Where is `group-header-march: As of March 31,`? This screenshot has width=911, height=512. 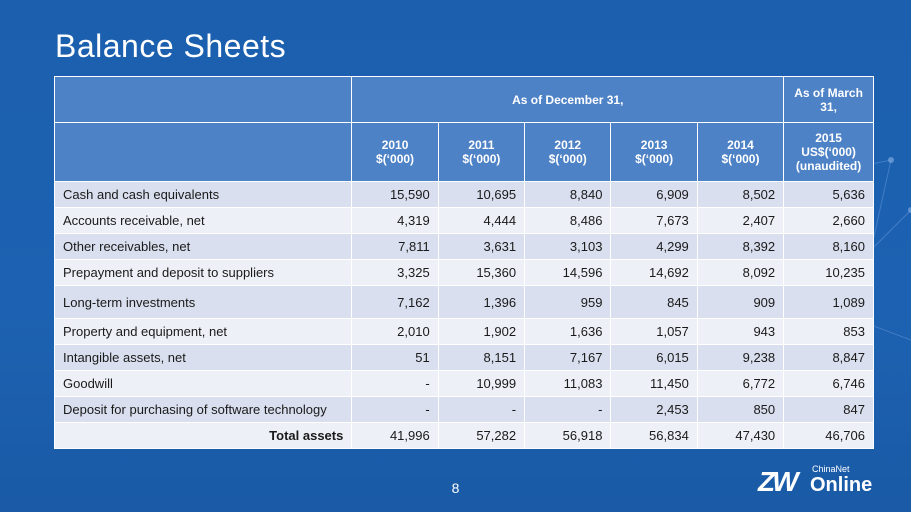
group-header-march: As of March 31, is located at coordinates (828, 99).